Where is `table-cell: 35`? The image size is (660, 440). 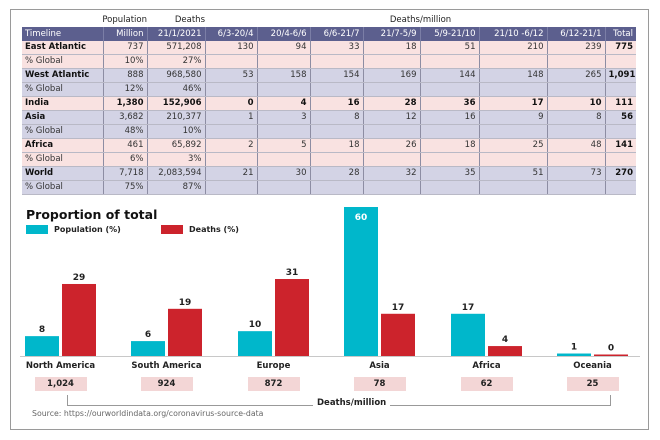 table-cell: 35 is located at coordinates (450, 173).